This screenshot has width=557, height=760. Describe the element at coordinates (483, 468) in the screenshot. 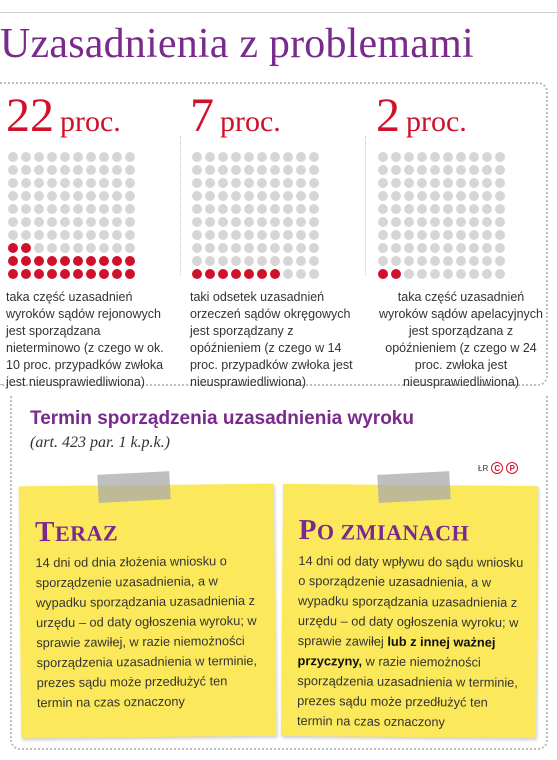

I see `credit-initials: ŁR` at that location.